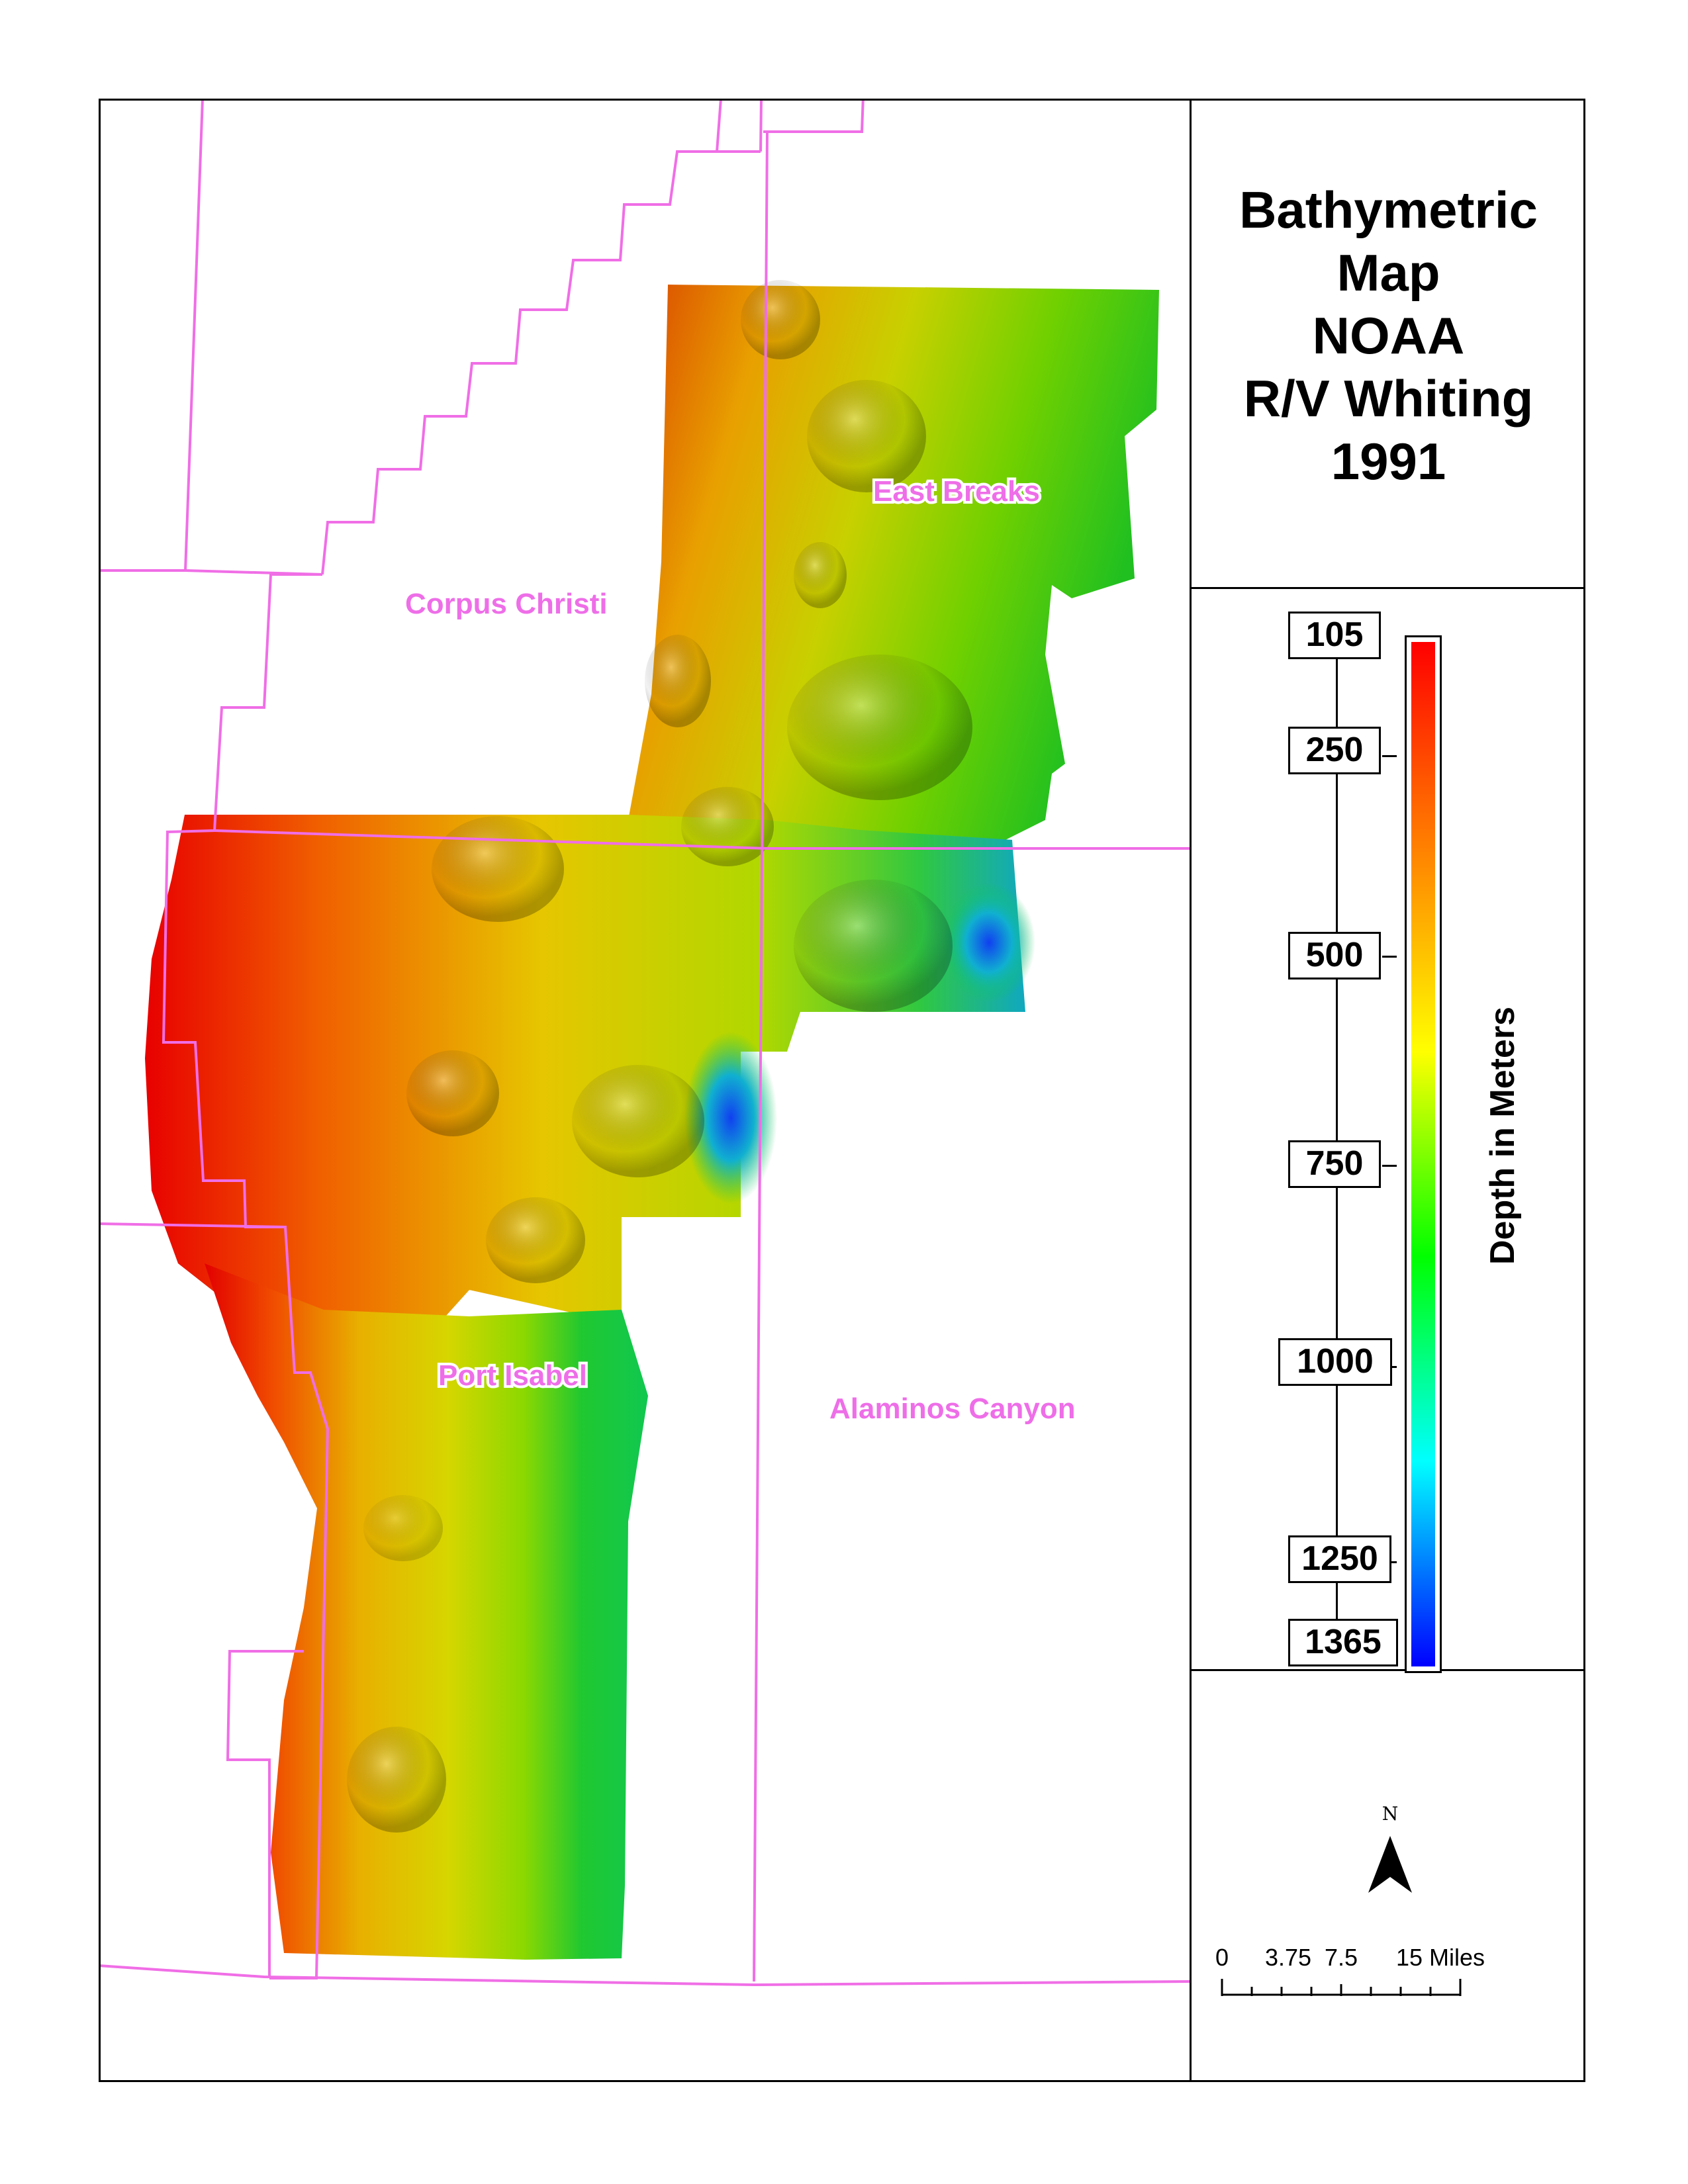 The height and width of the screenshot is (2184, 1688). What do you see at coordinates (1288, 1957) in the screenshot?
I see `scale-label-3-75: 3.75` at bounding box center [1288, 1957].